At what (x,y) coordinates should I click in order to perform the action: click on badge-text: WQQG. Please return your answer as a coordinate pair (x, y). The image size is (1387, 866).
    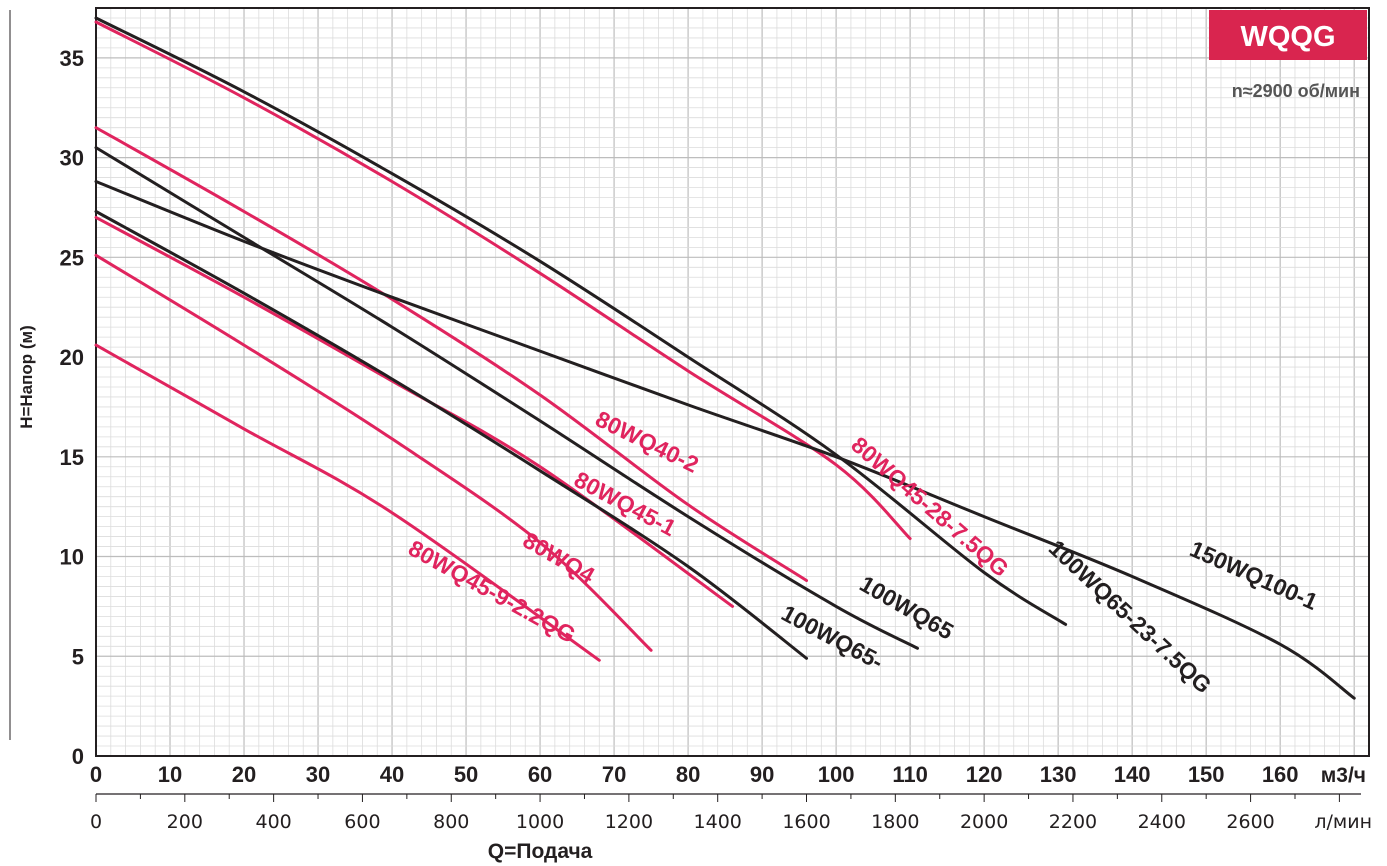
    Looking at the image, I should click on (1287, 37).